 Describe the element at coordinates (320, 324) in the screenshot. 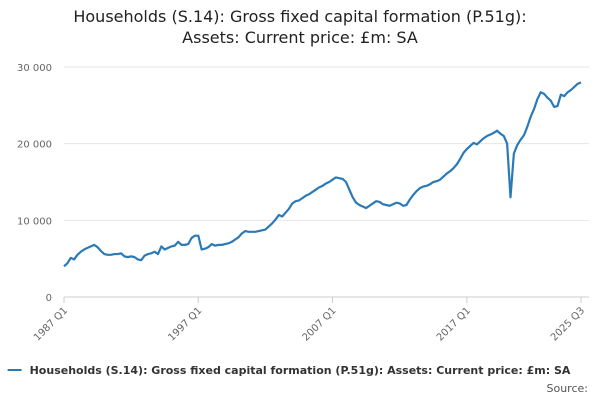

I see `x-tick-label: 2007 Q1` at that location.